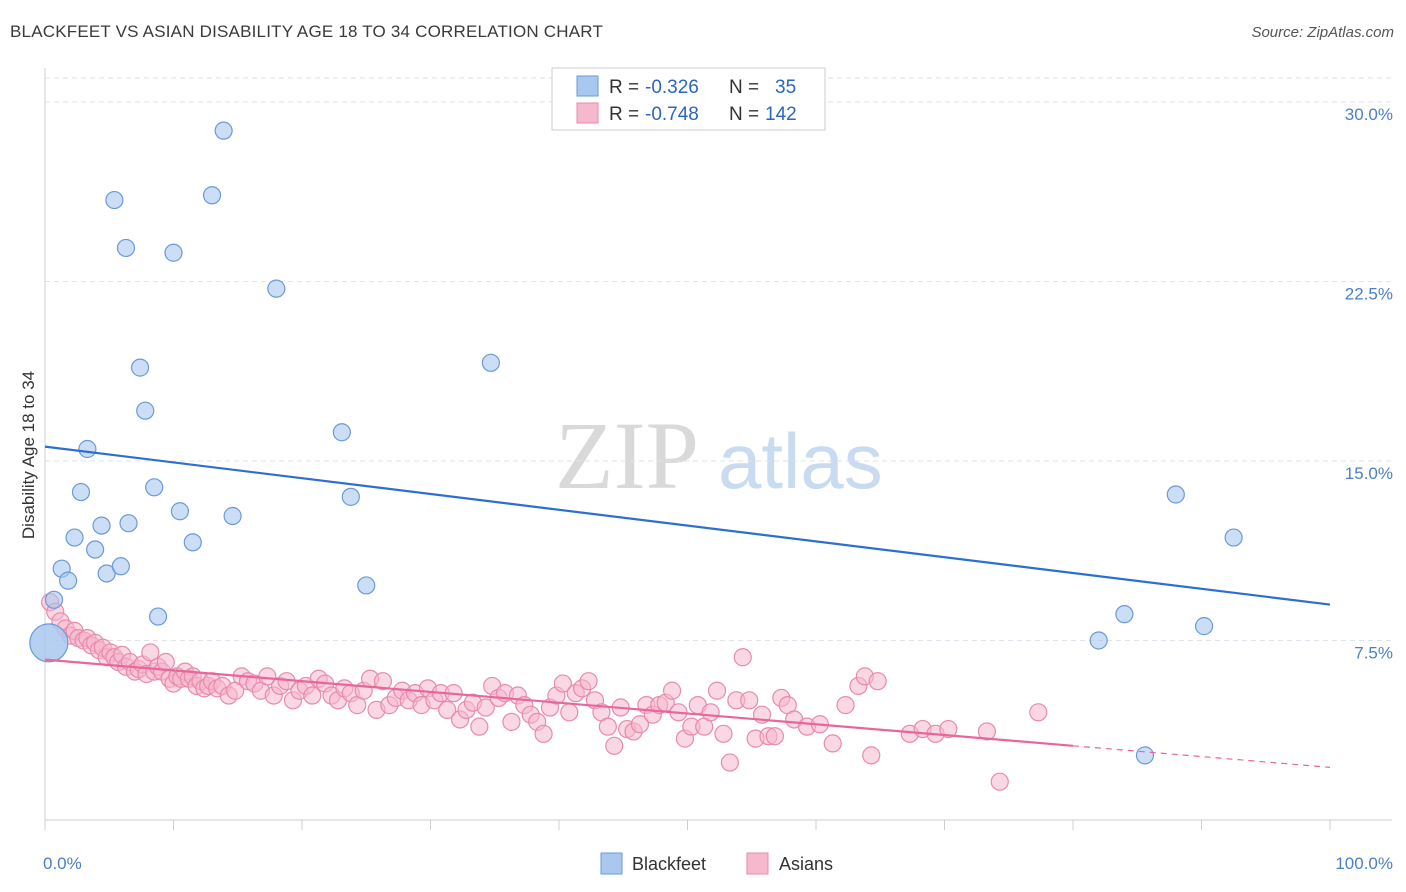 The image size is (1406, 892). Describe the element at coordinates (1369, 384) in the screenshot. I see `y-tick-labels: 7.5% 15.0% 22.5% 30.0%` at that location.